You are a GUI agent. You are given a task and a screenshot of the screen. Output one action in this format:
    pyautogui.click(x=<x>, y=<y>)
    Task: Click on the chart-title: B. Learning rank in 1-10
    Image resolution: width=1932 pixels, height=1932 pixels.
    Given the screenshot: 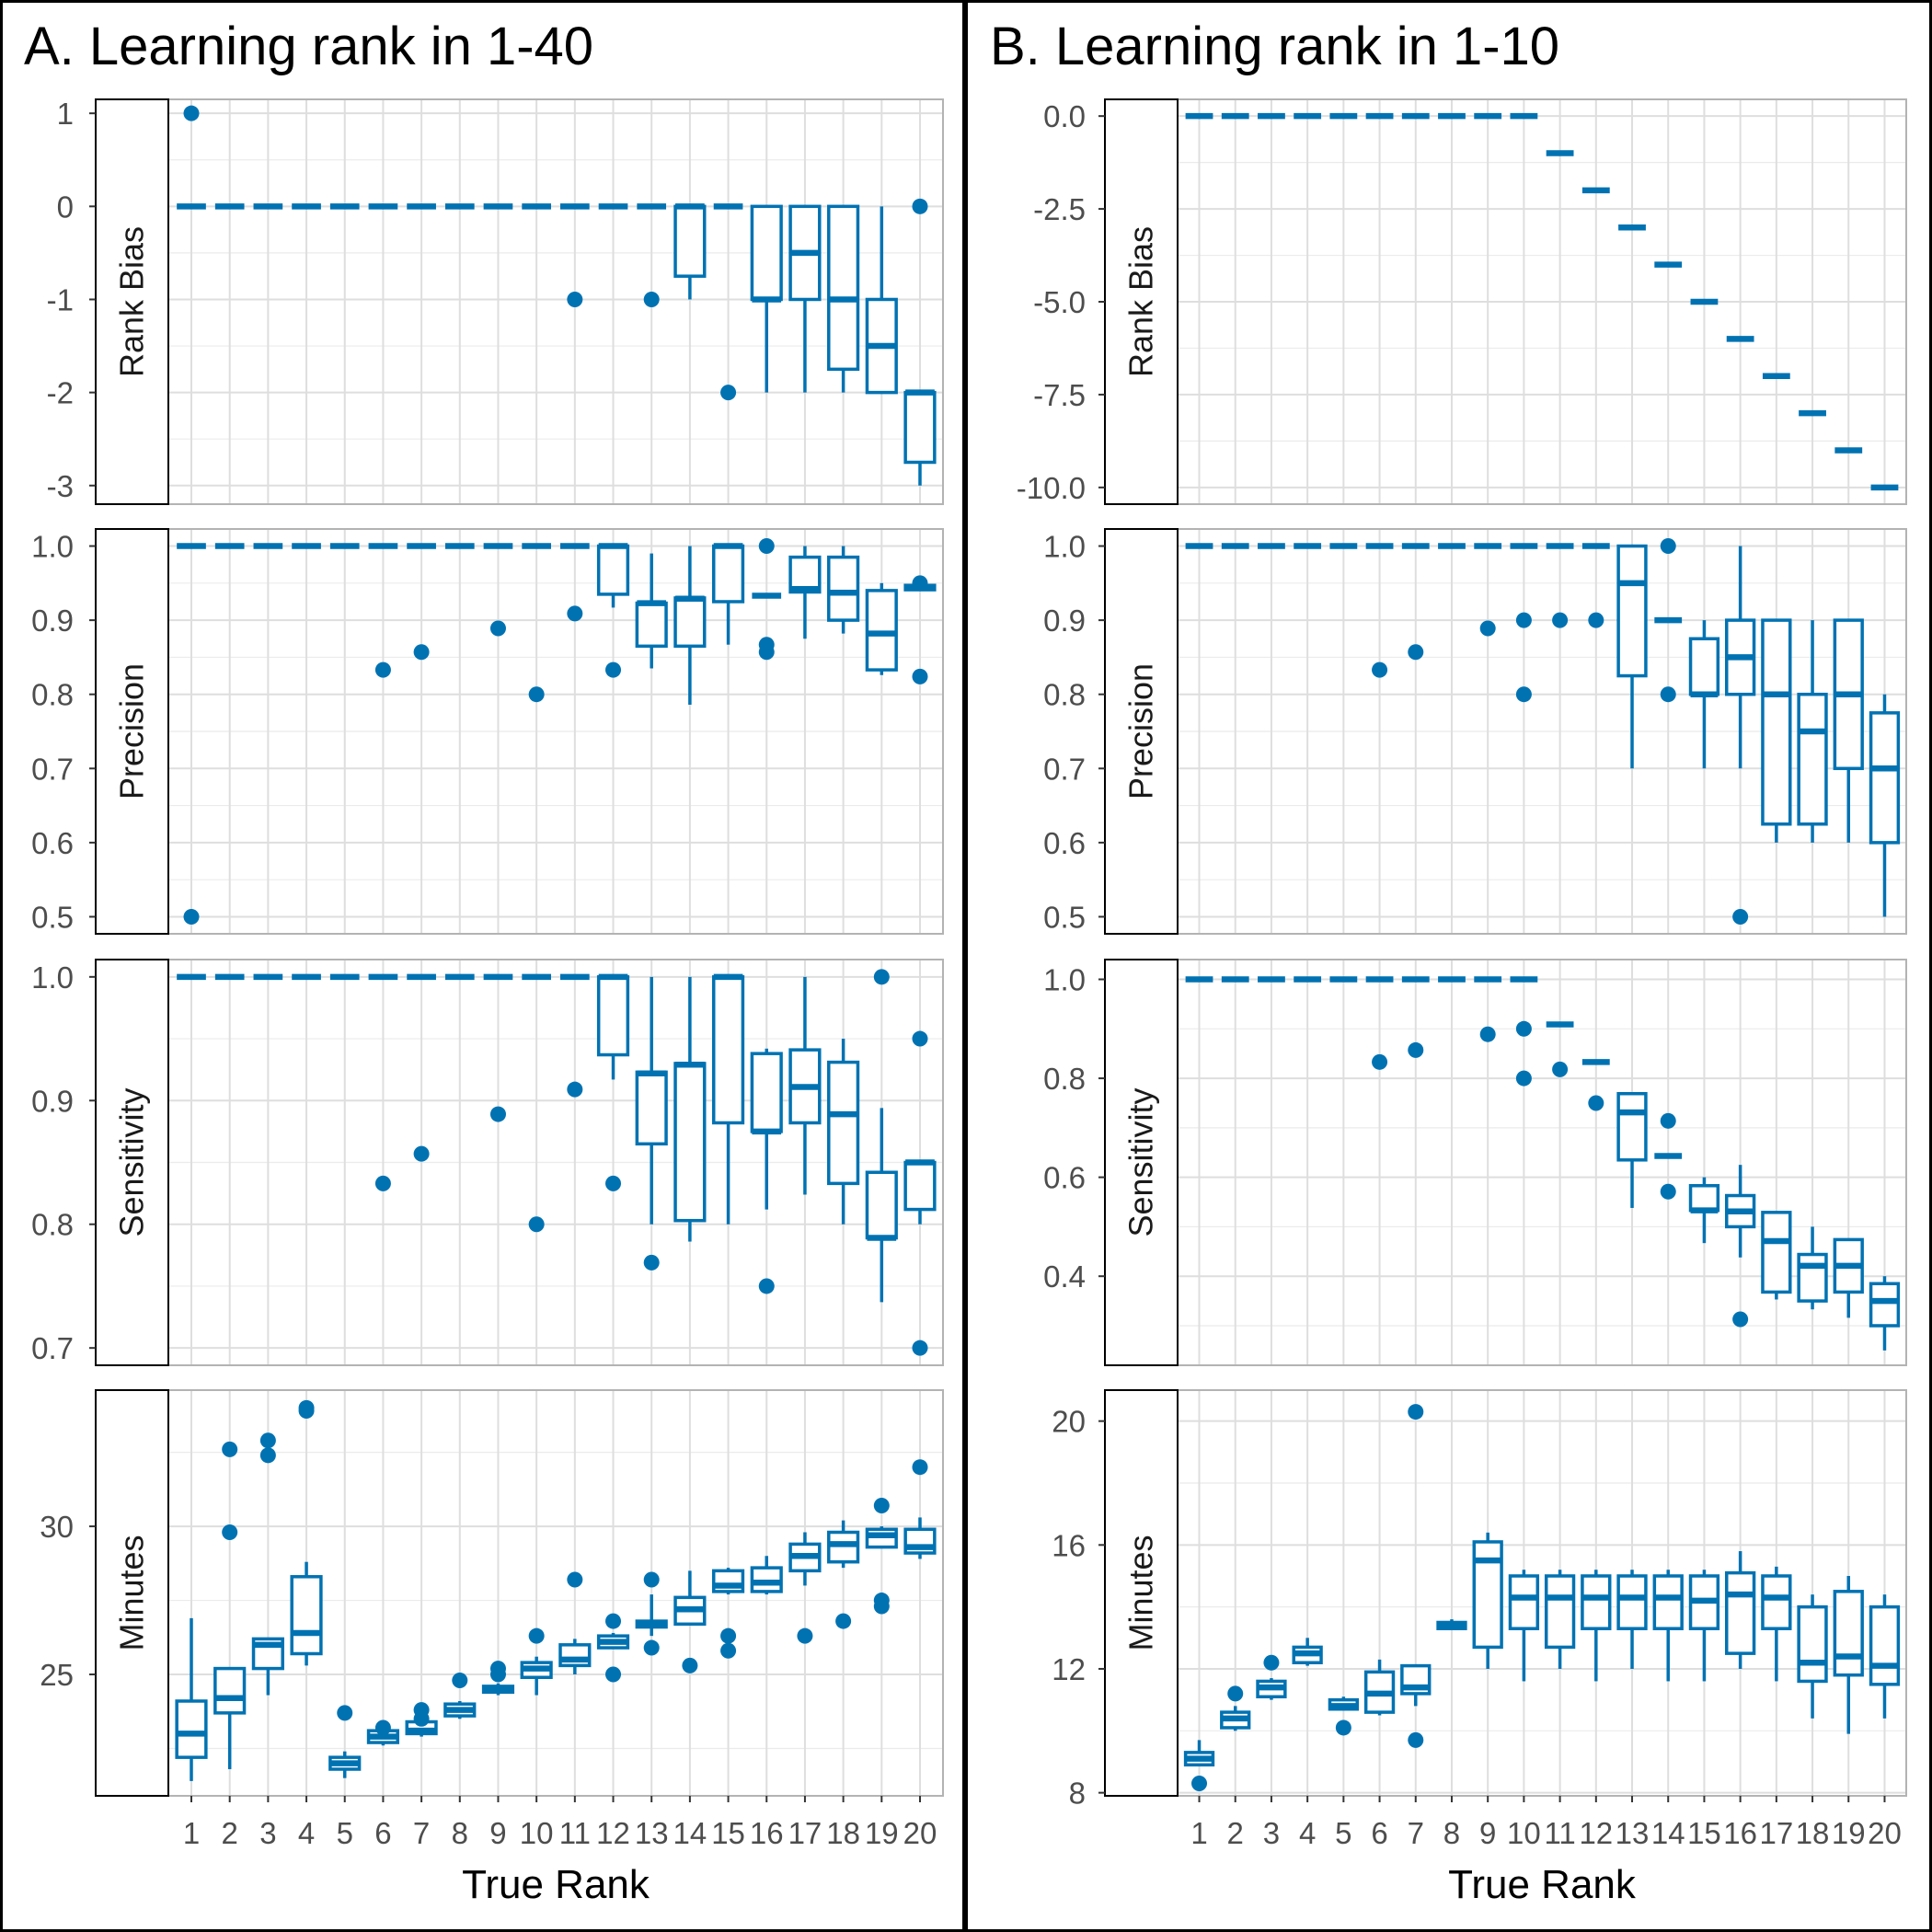 What is the action you would take?
    pyautogui.click(x=1274, y=46)
    